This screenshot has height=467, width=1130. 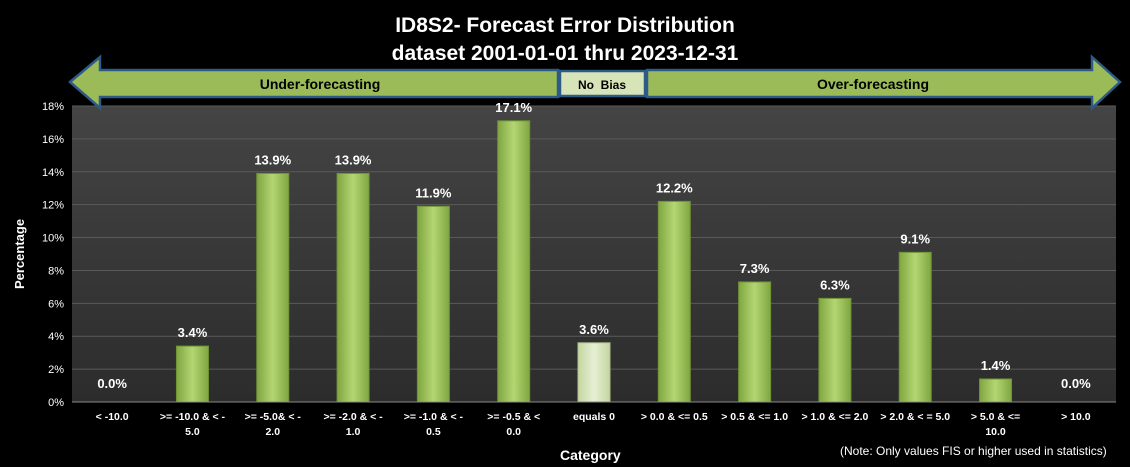 I want to click on x-tick-label: > 1.0 & <= 2.0, so click(x=835, y=417).